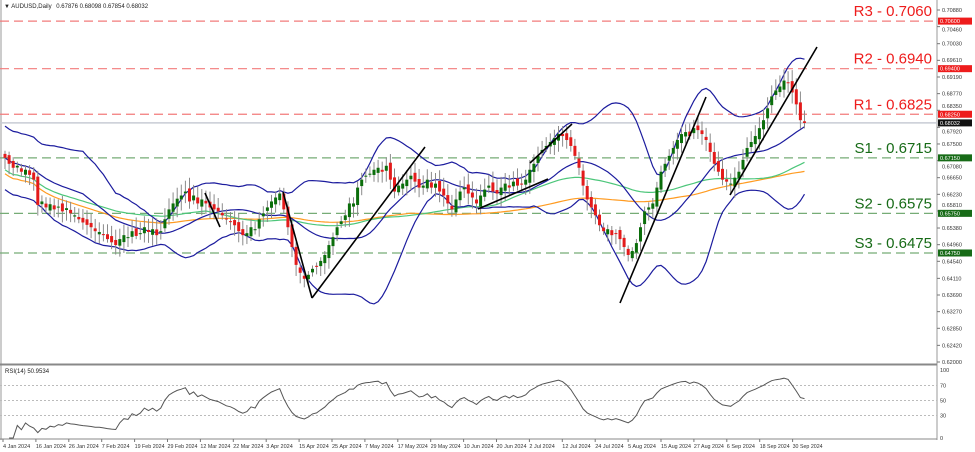  I want to click on price-tick-label: 0.67500, so click(952, 145).